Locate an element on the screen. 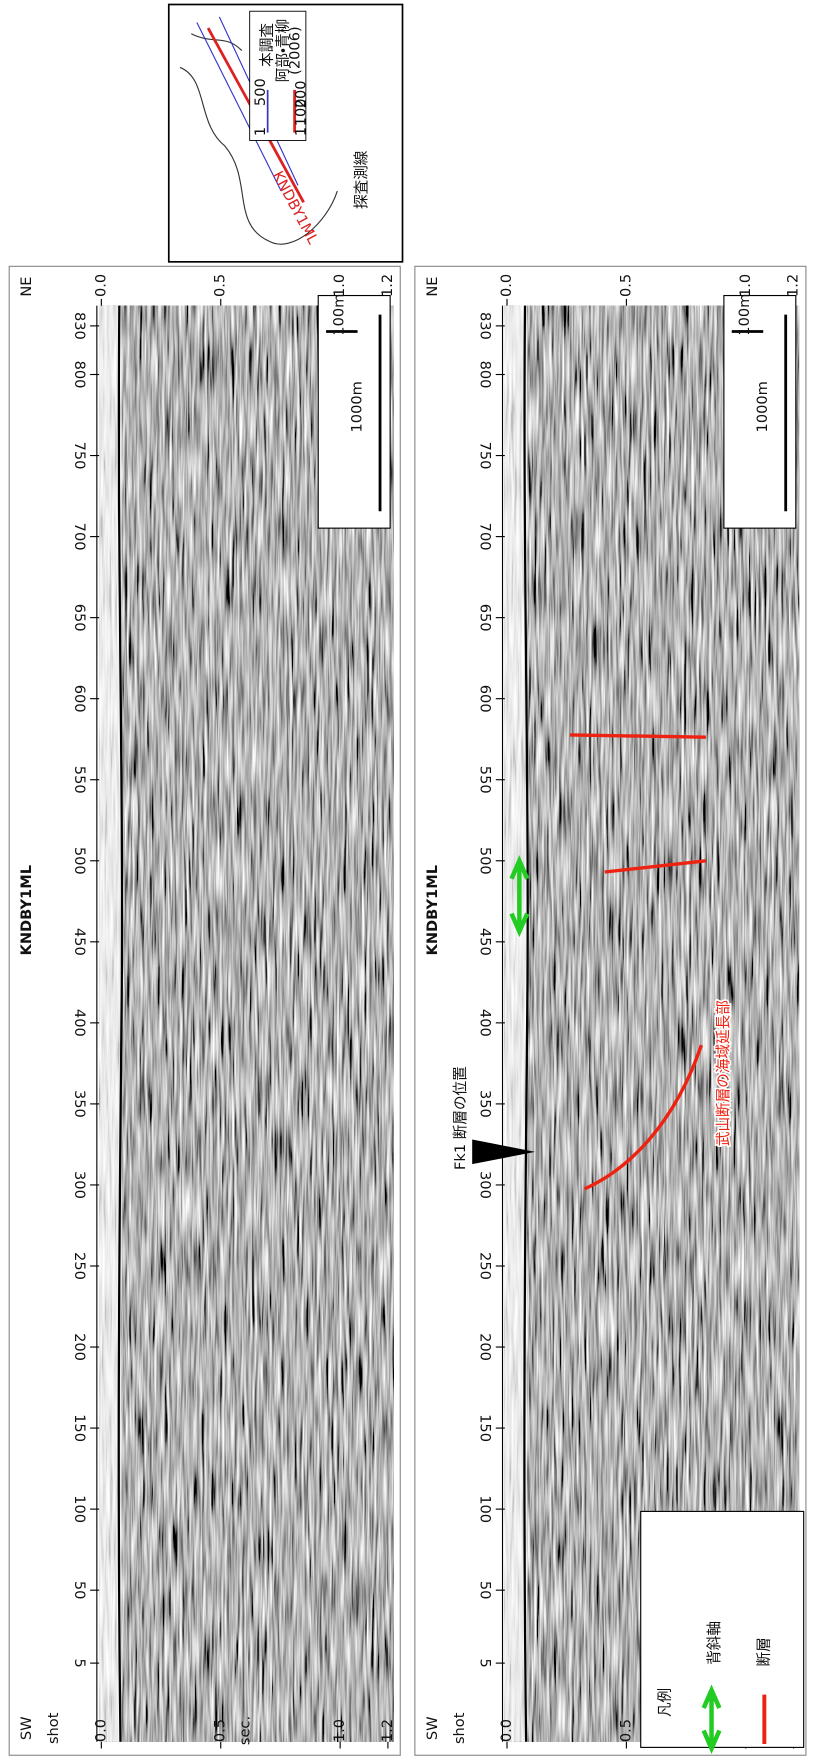 Image resolution: width=814 pixels, height=1762 pixels. coastline is located at coordinates (258, 139).